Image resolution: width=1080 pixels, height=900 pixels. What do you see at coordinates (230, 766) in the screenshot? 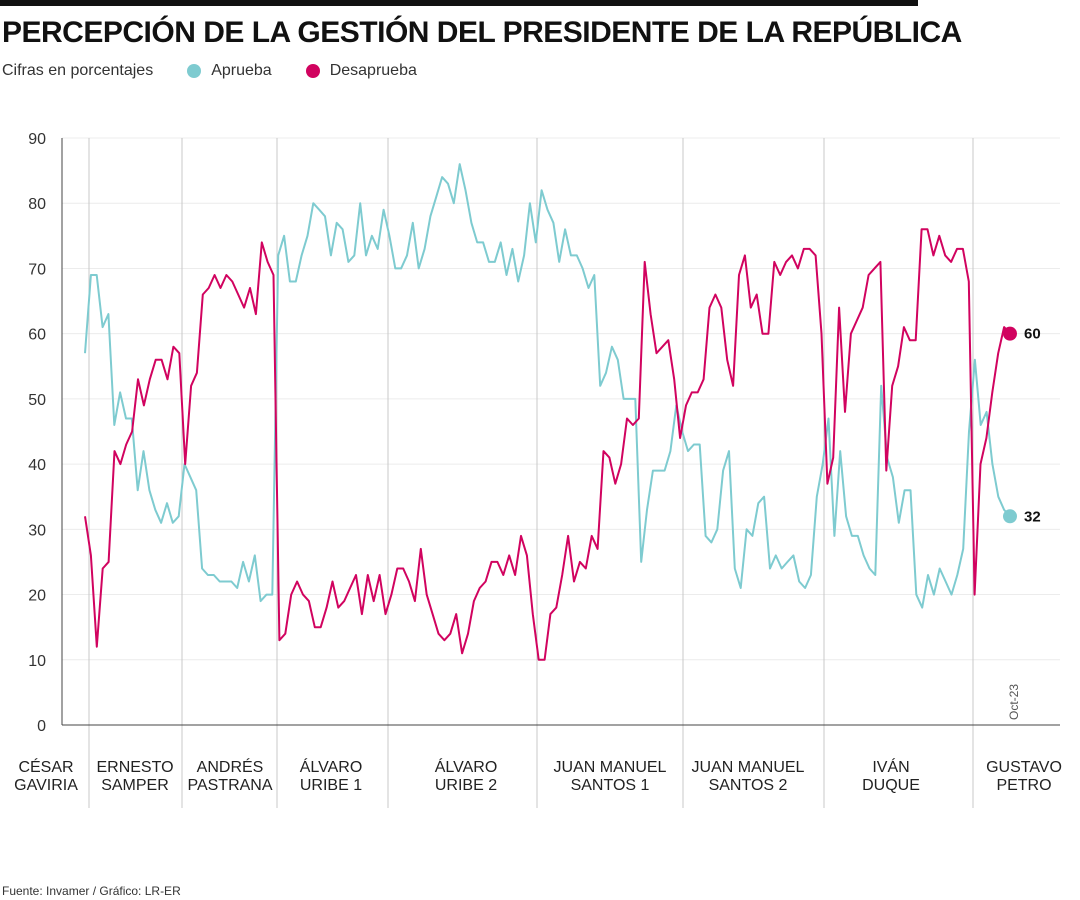
I see `period-label-line1: ANDRÉS` at bounding box center [230, 766].